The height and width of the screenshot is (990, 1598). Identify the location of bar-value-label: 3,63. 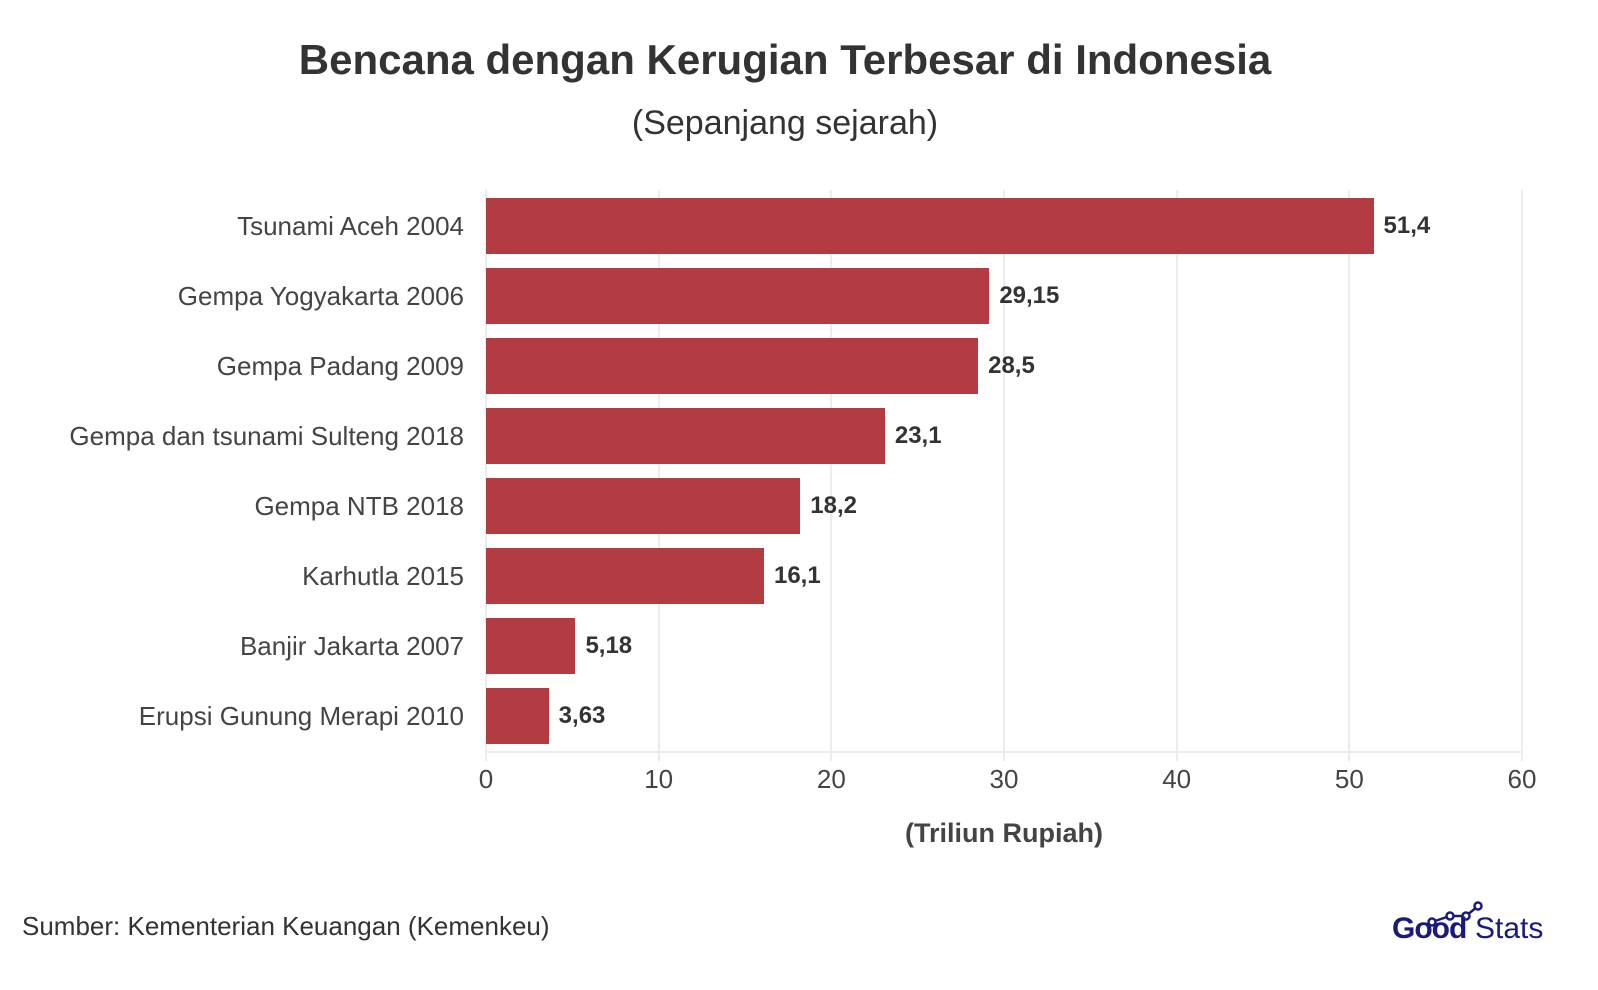
(582, 715).